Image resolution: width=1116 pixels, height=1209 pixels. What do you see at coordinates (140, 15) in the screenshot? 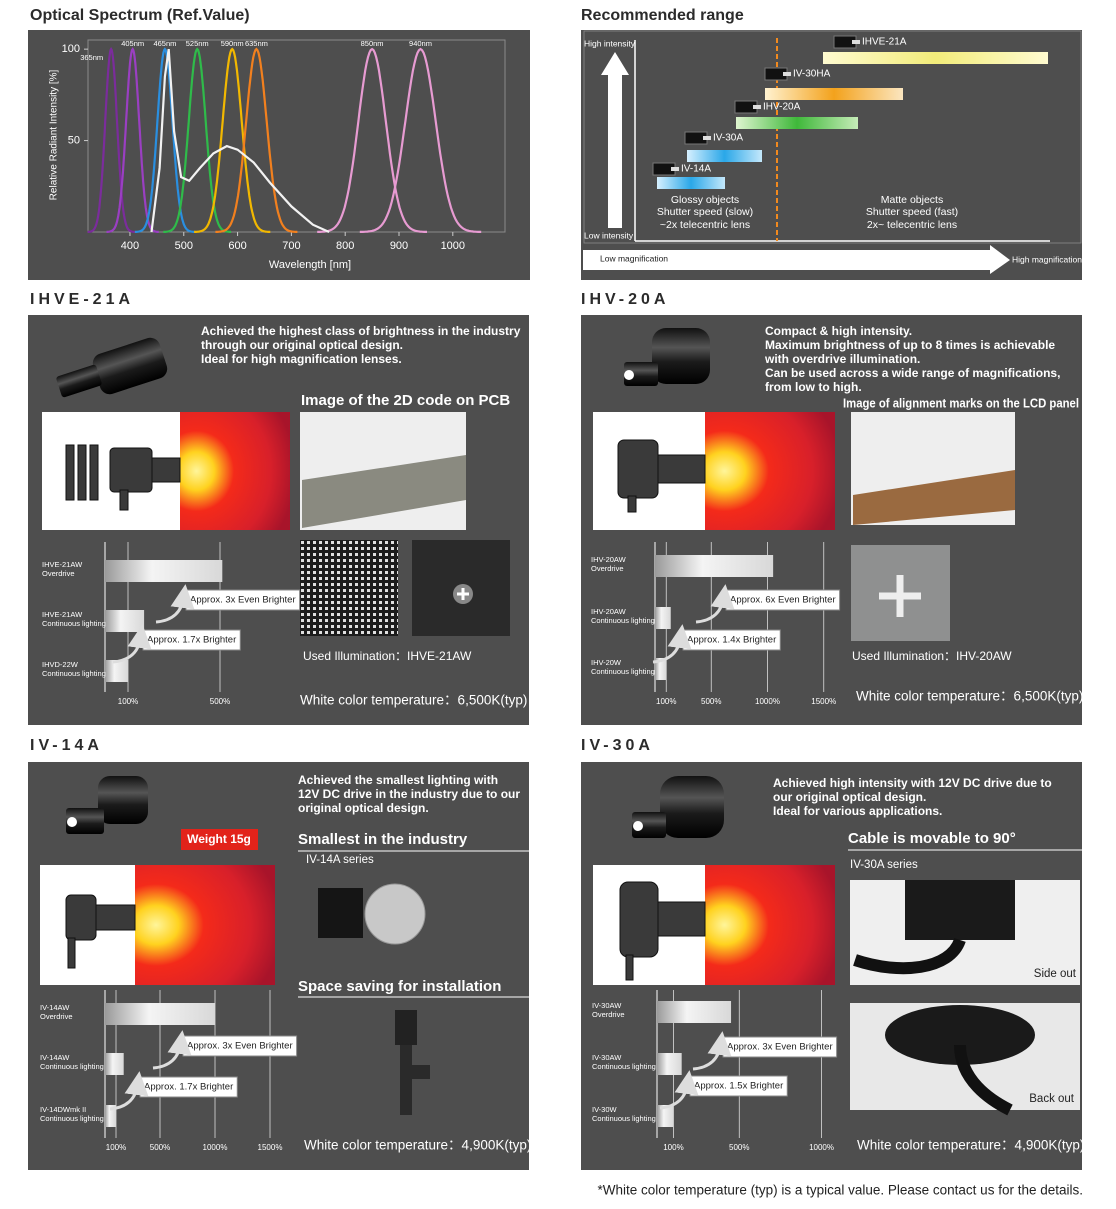
I see `spectrum-title: Optical Spectrum (Ref.Value)` at bounding box center [140, 15].